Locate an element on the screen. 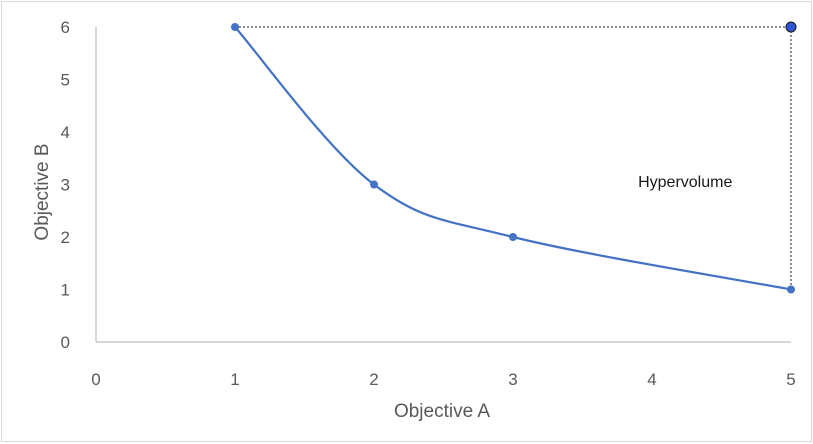 This screenshot has height=444, width=813. y-tick-label: 5 is located at coordinates (65, 80).